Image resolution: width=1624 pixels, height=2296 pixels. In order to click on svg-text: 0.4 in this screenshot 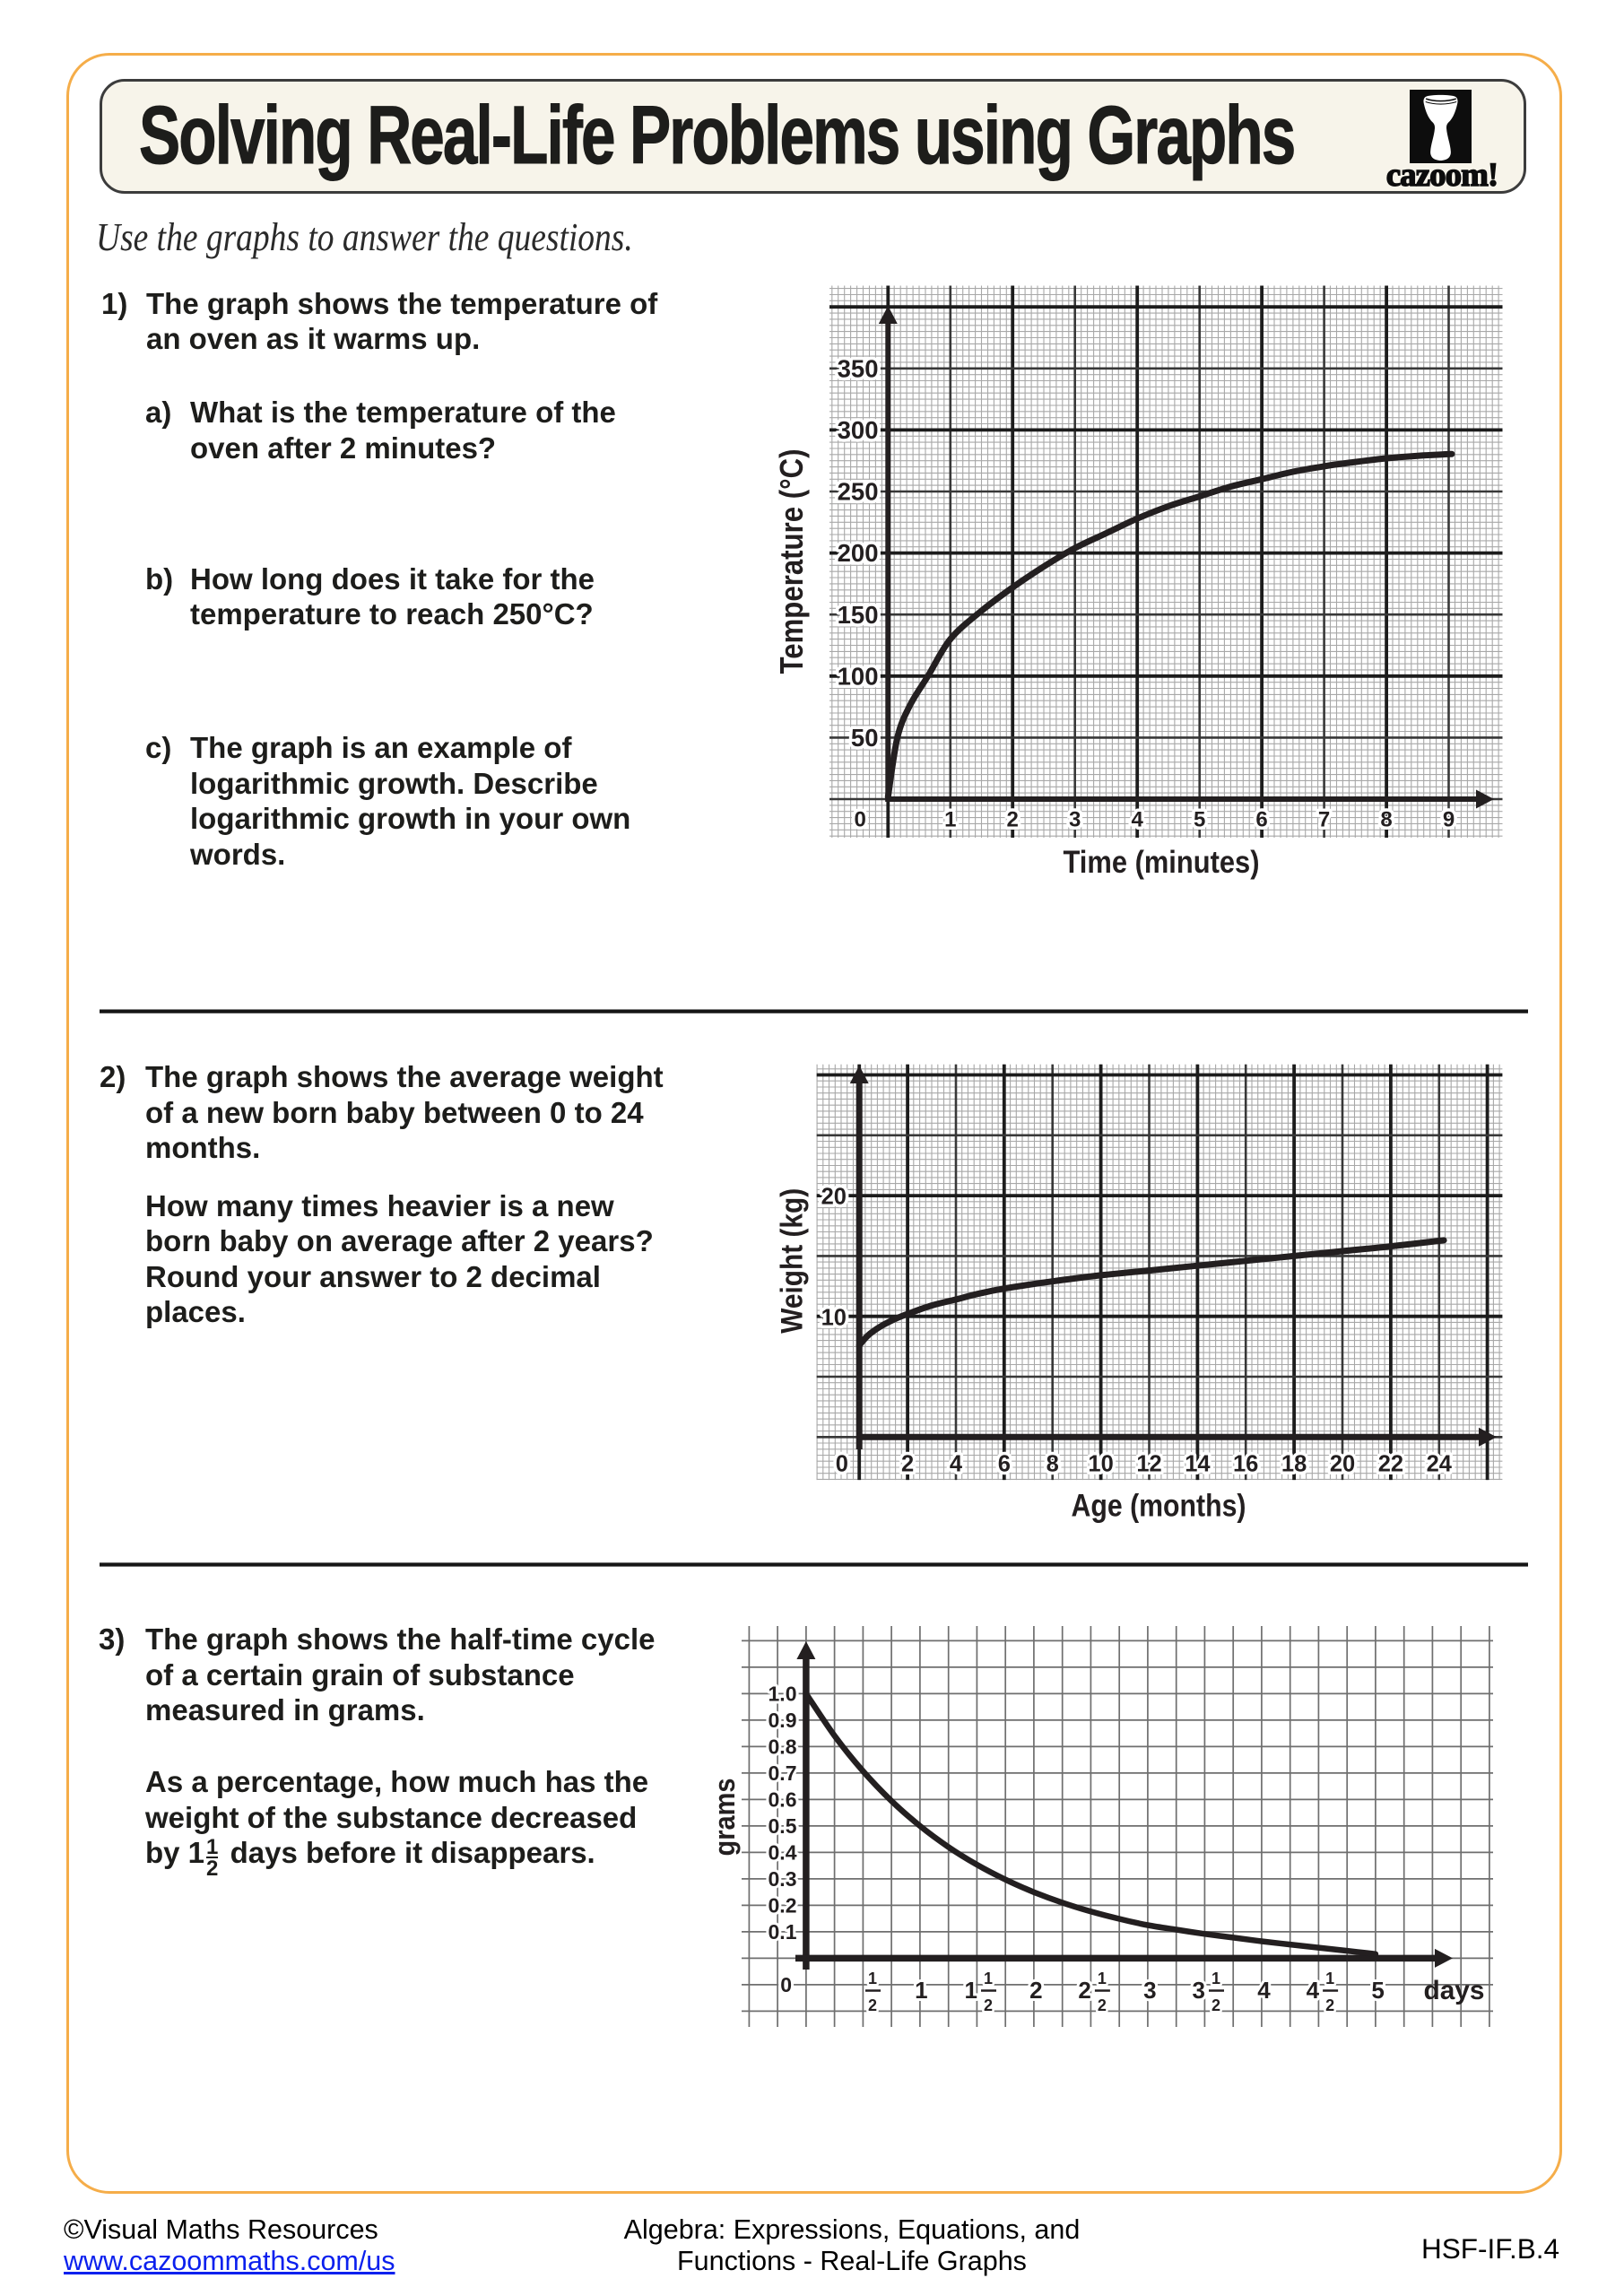, I will do `click(783, 1853)`.